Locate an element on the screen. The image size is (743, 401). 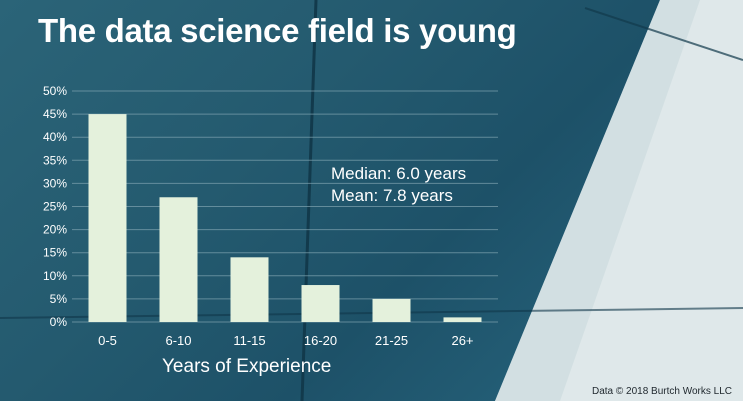
background-line-vertical is located at coordinates (309, 200).